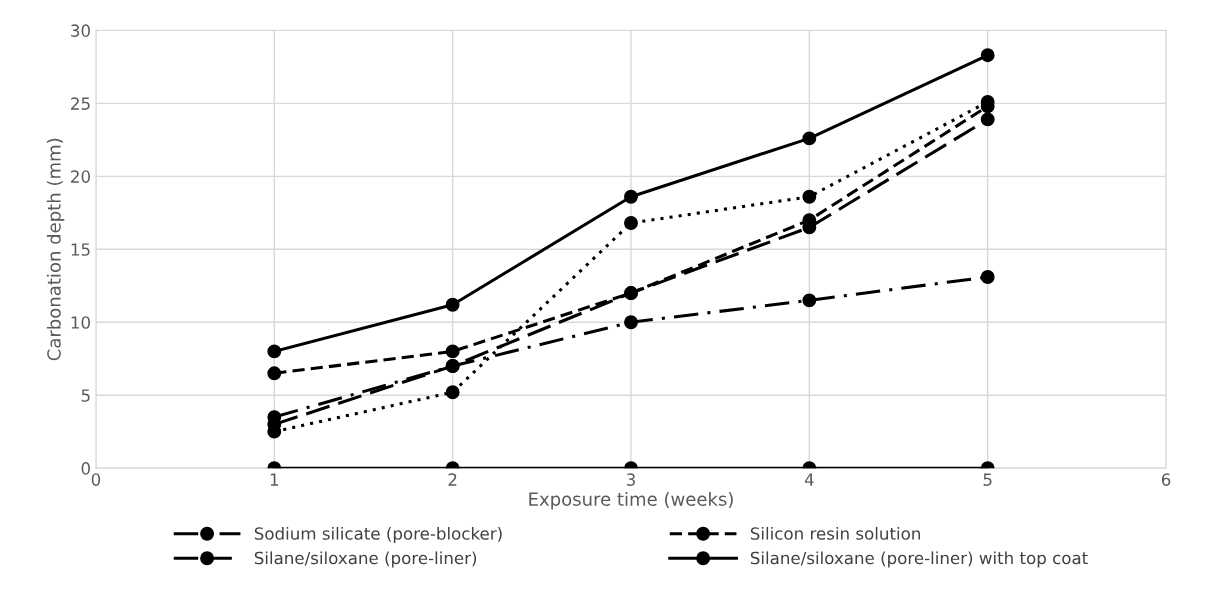  Describe the element at coordinates (631, 500) in the screenshot. I see `x-axis-title: Exposure time (weeks)` at that location.